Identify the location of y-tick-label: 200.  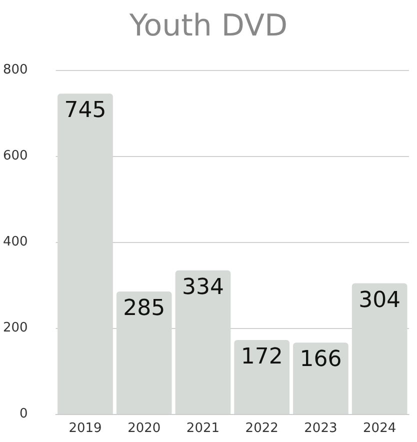
(15, 328).